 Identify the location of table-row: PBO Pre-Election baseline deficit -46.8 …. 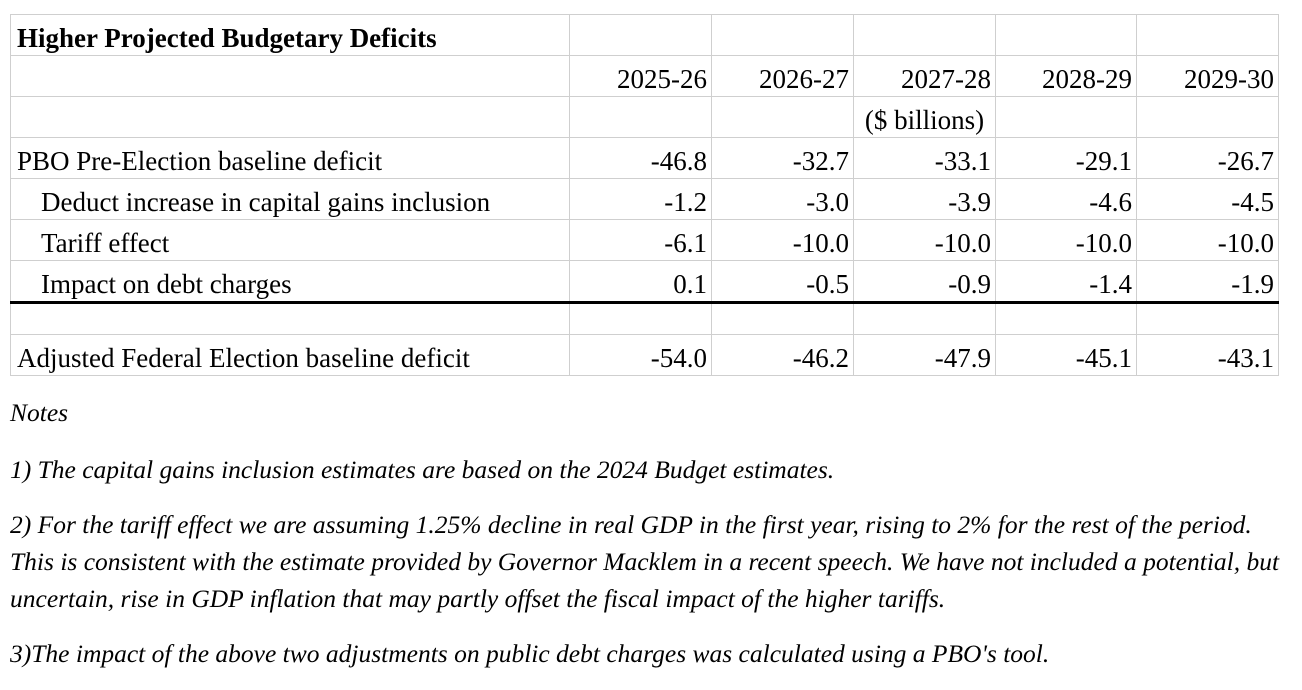
(644, 158).